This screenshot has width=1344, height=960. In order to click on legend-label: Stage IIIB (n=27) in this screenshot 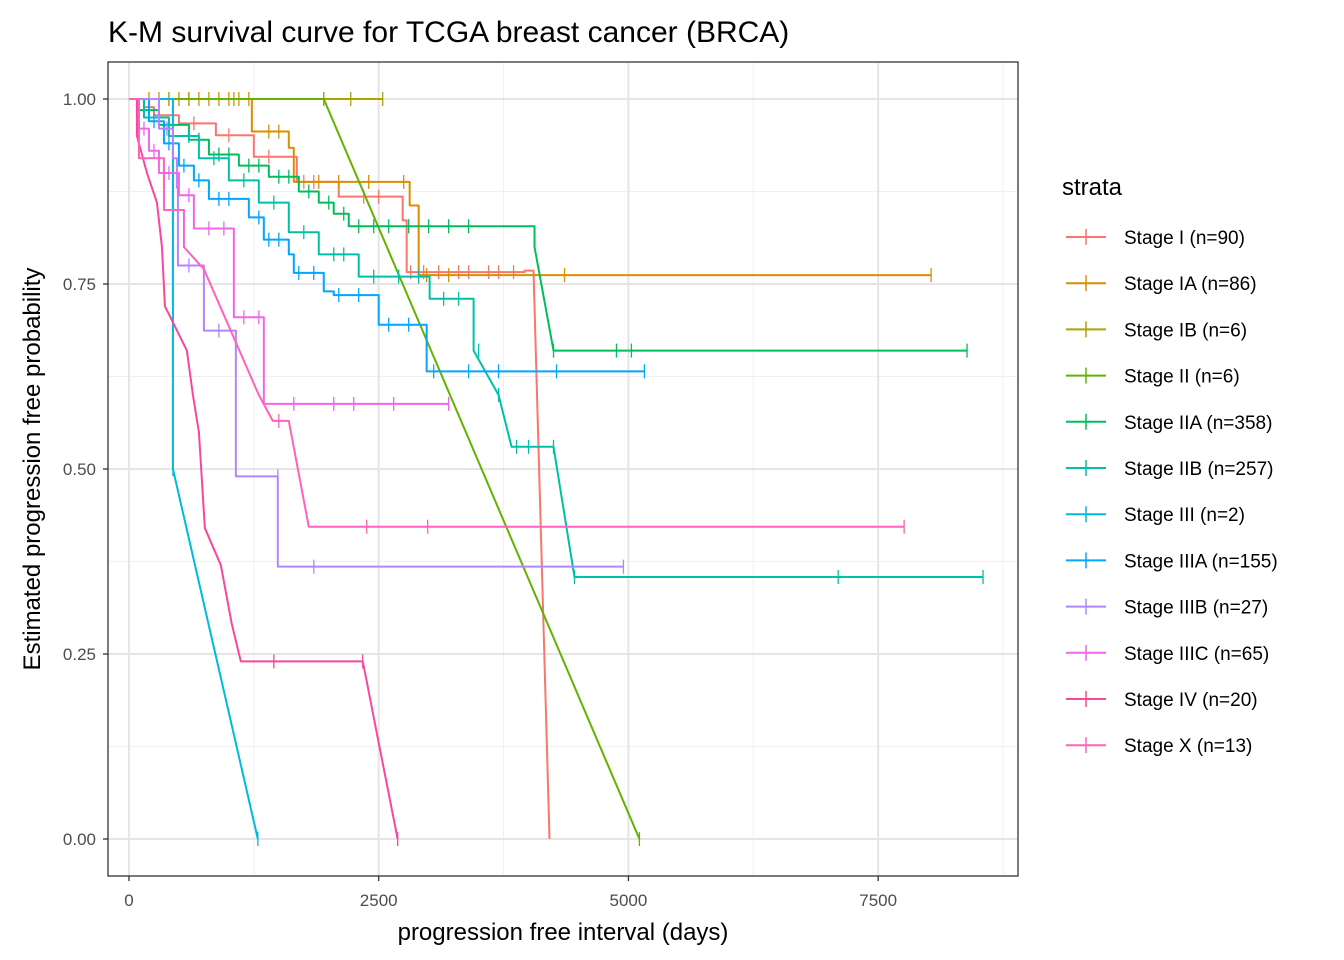, I will do `click(1196, 608)`.